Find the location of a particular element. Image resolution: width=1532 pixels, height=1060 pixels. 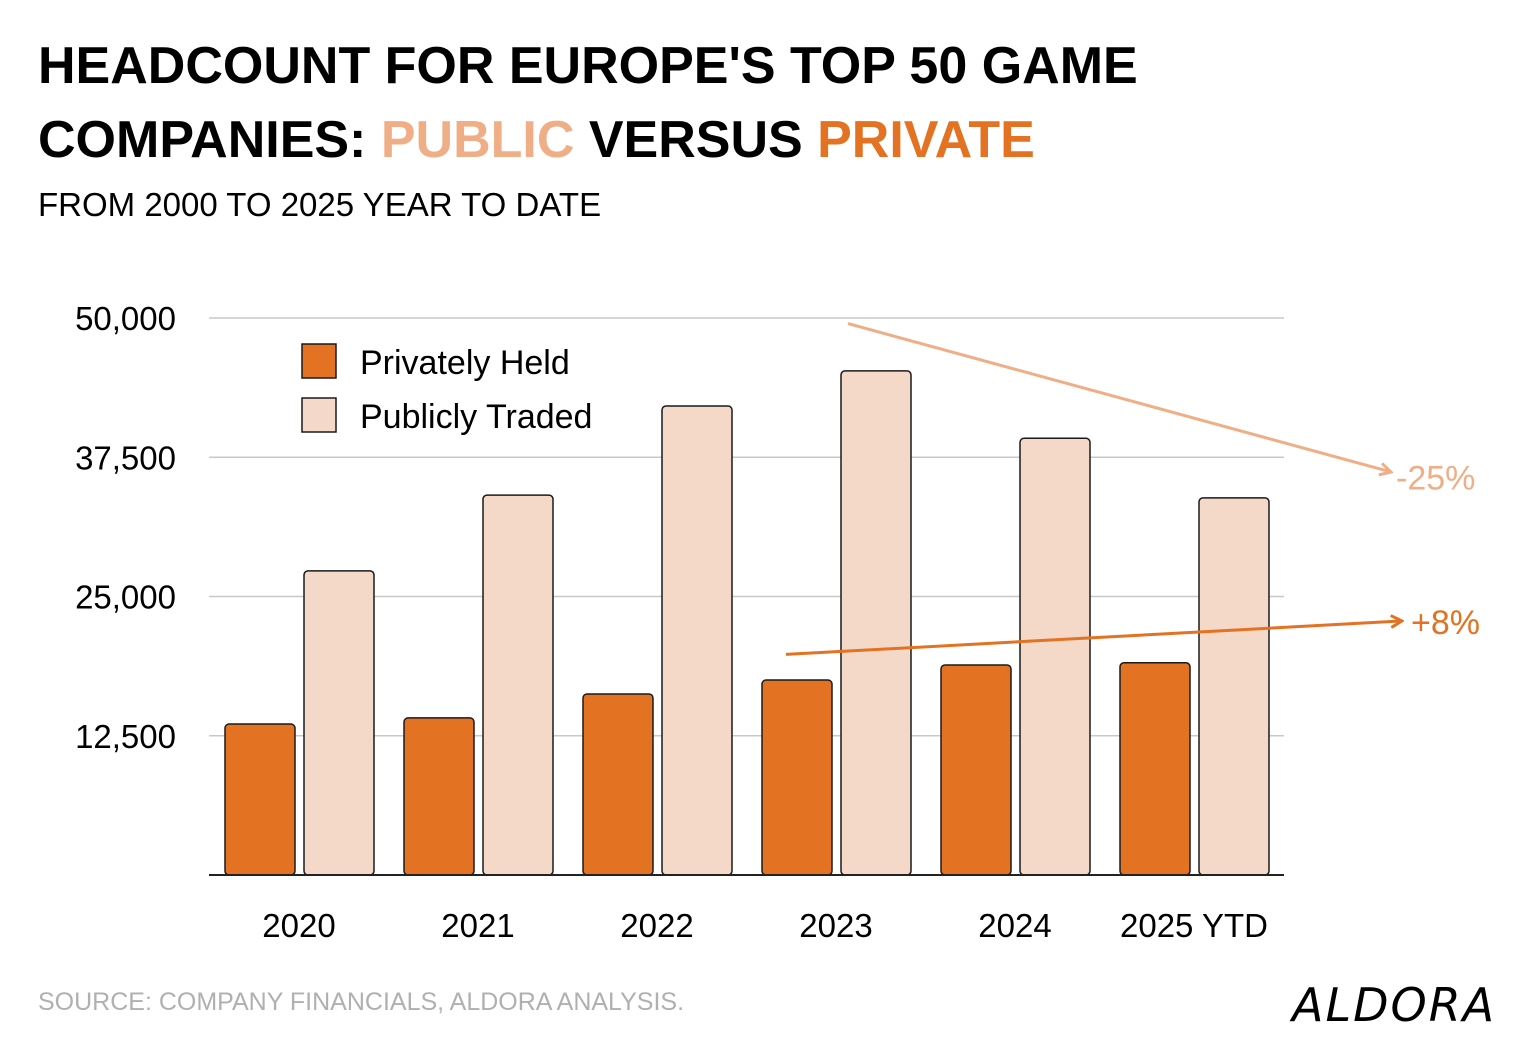

legend-label: Publicly Traded is located at coordinates (476, 417).